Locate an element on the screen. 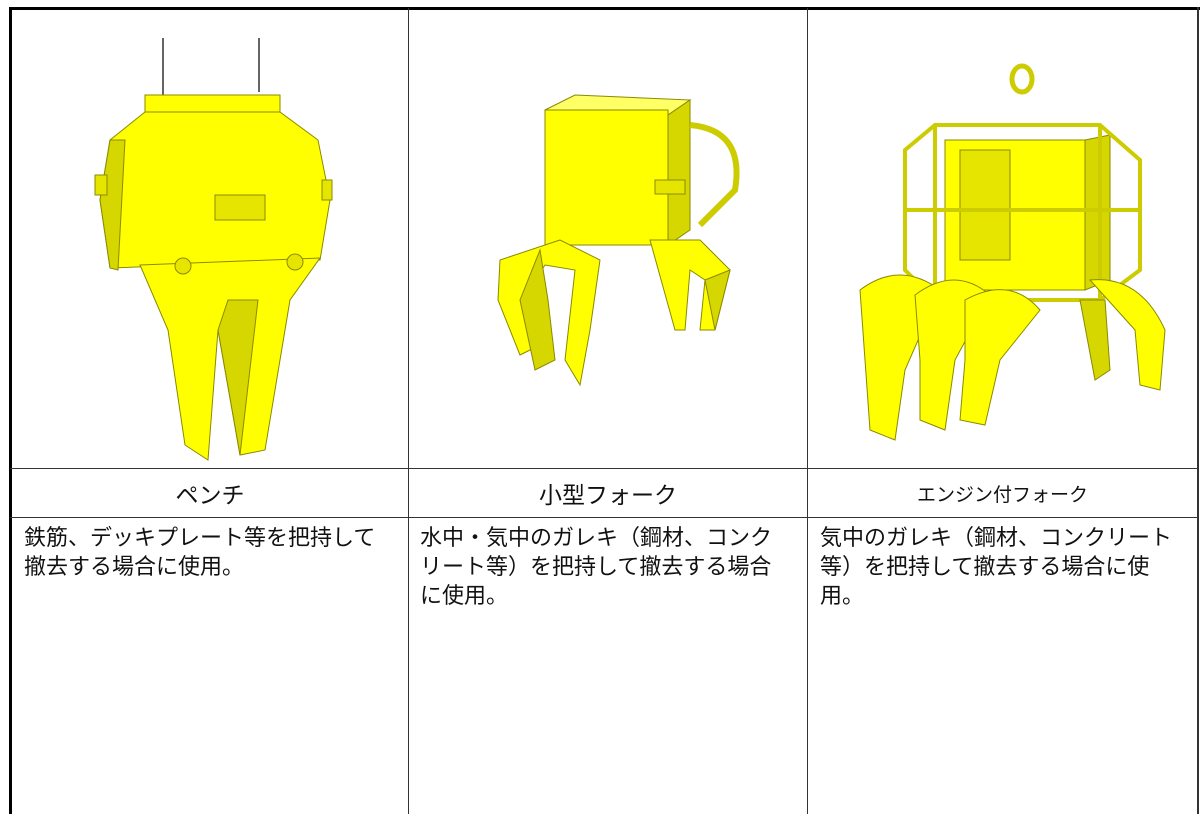  description-cell: 鉄筋、デッキプレート等を把持して撤去する場合に使用。 is located at coordinates (200, 553).